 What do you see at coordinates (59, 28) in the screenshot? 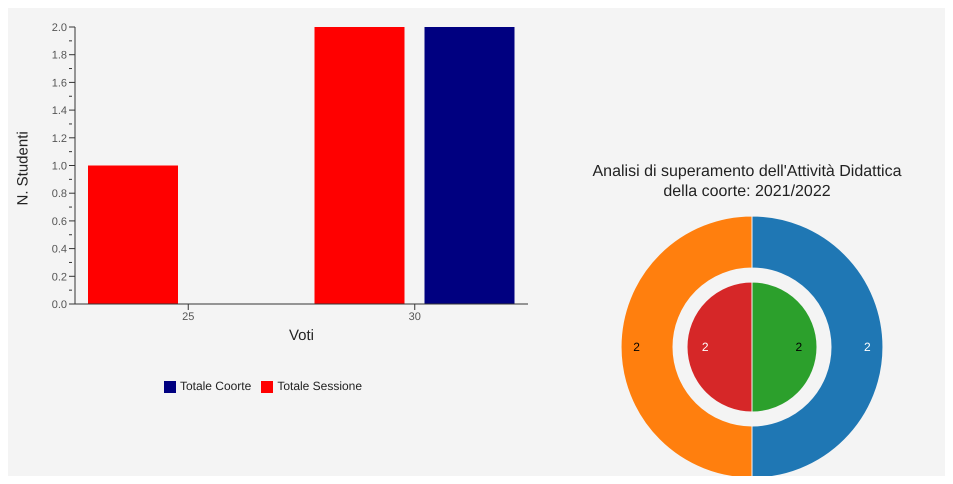
I see `y-tick-label: 2.0` at bounding box center [59, 28].